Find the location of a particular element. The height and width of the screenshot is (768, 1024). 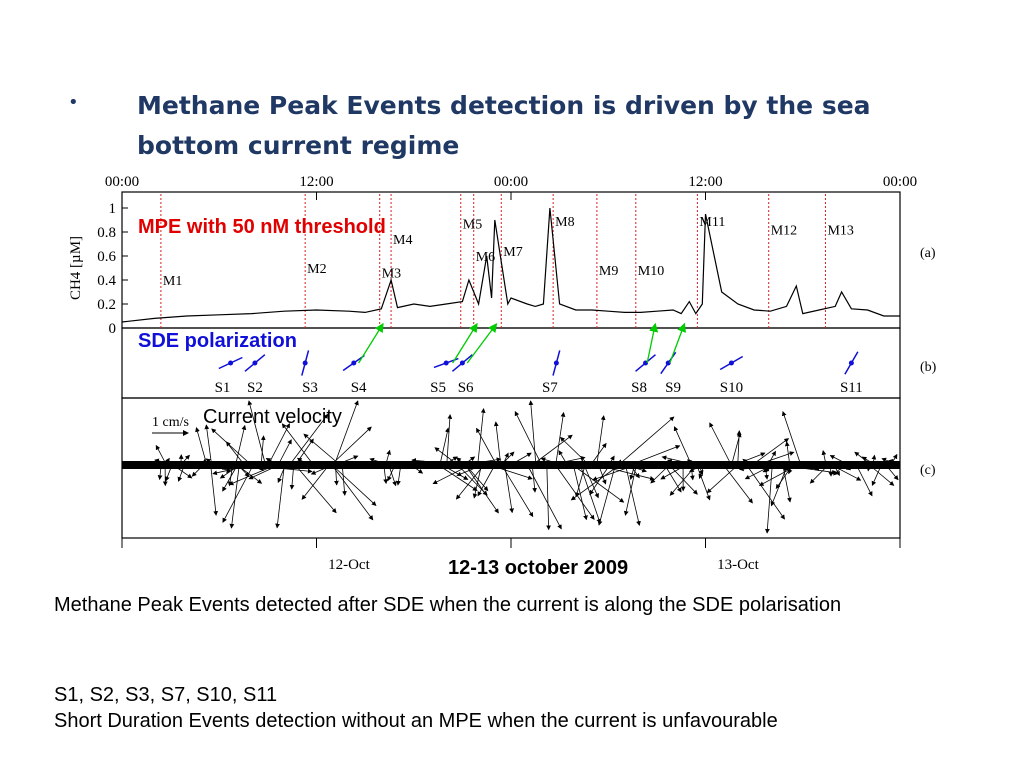

y-tick-label: 1 is located at coordinates (113, 209).